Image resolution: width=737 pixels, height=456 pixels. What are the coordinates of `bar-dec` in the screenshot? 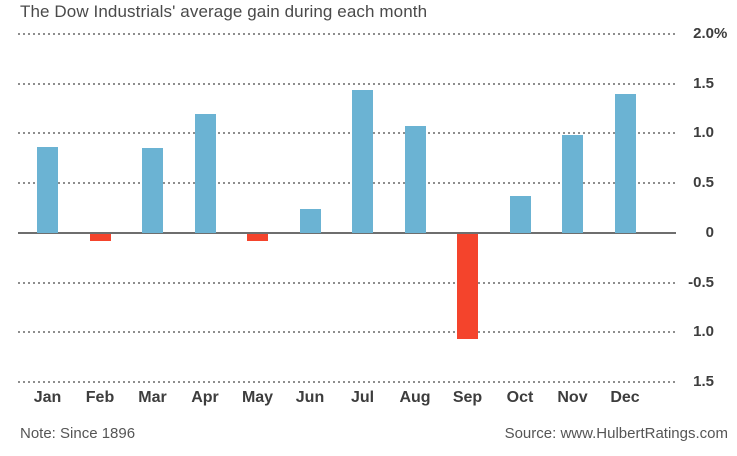 It's located at (625, 163).